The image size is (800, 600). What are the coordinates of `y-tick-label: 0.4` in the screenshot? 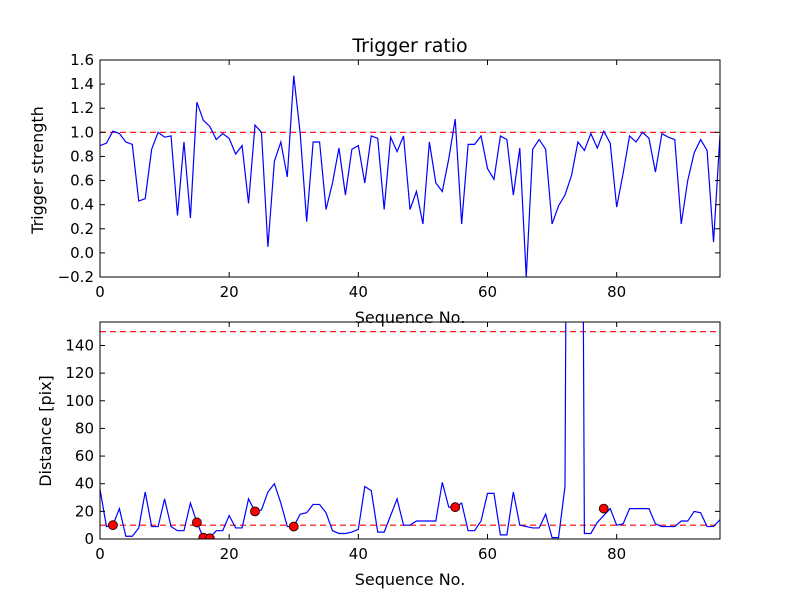 It's located at (82, 205).